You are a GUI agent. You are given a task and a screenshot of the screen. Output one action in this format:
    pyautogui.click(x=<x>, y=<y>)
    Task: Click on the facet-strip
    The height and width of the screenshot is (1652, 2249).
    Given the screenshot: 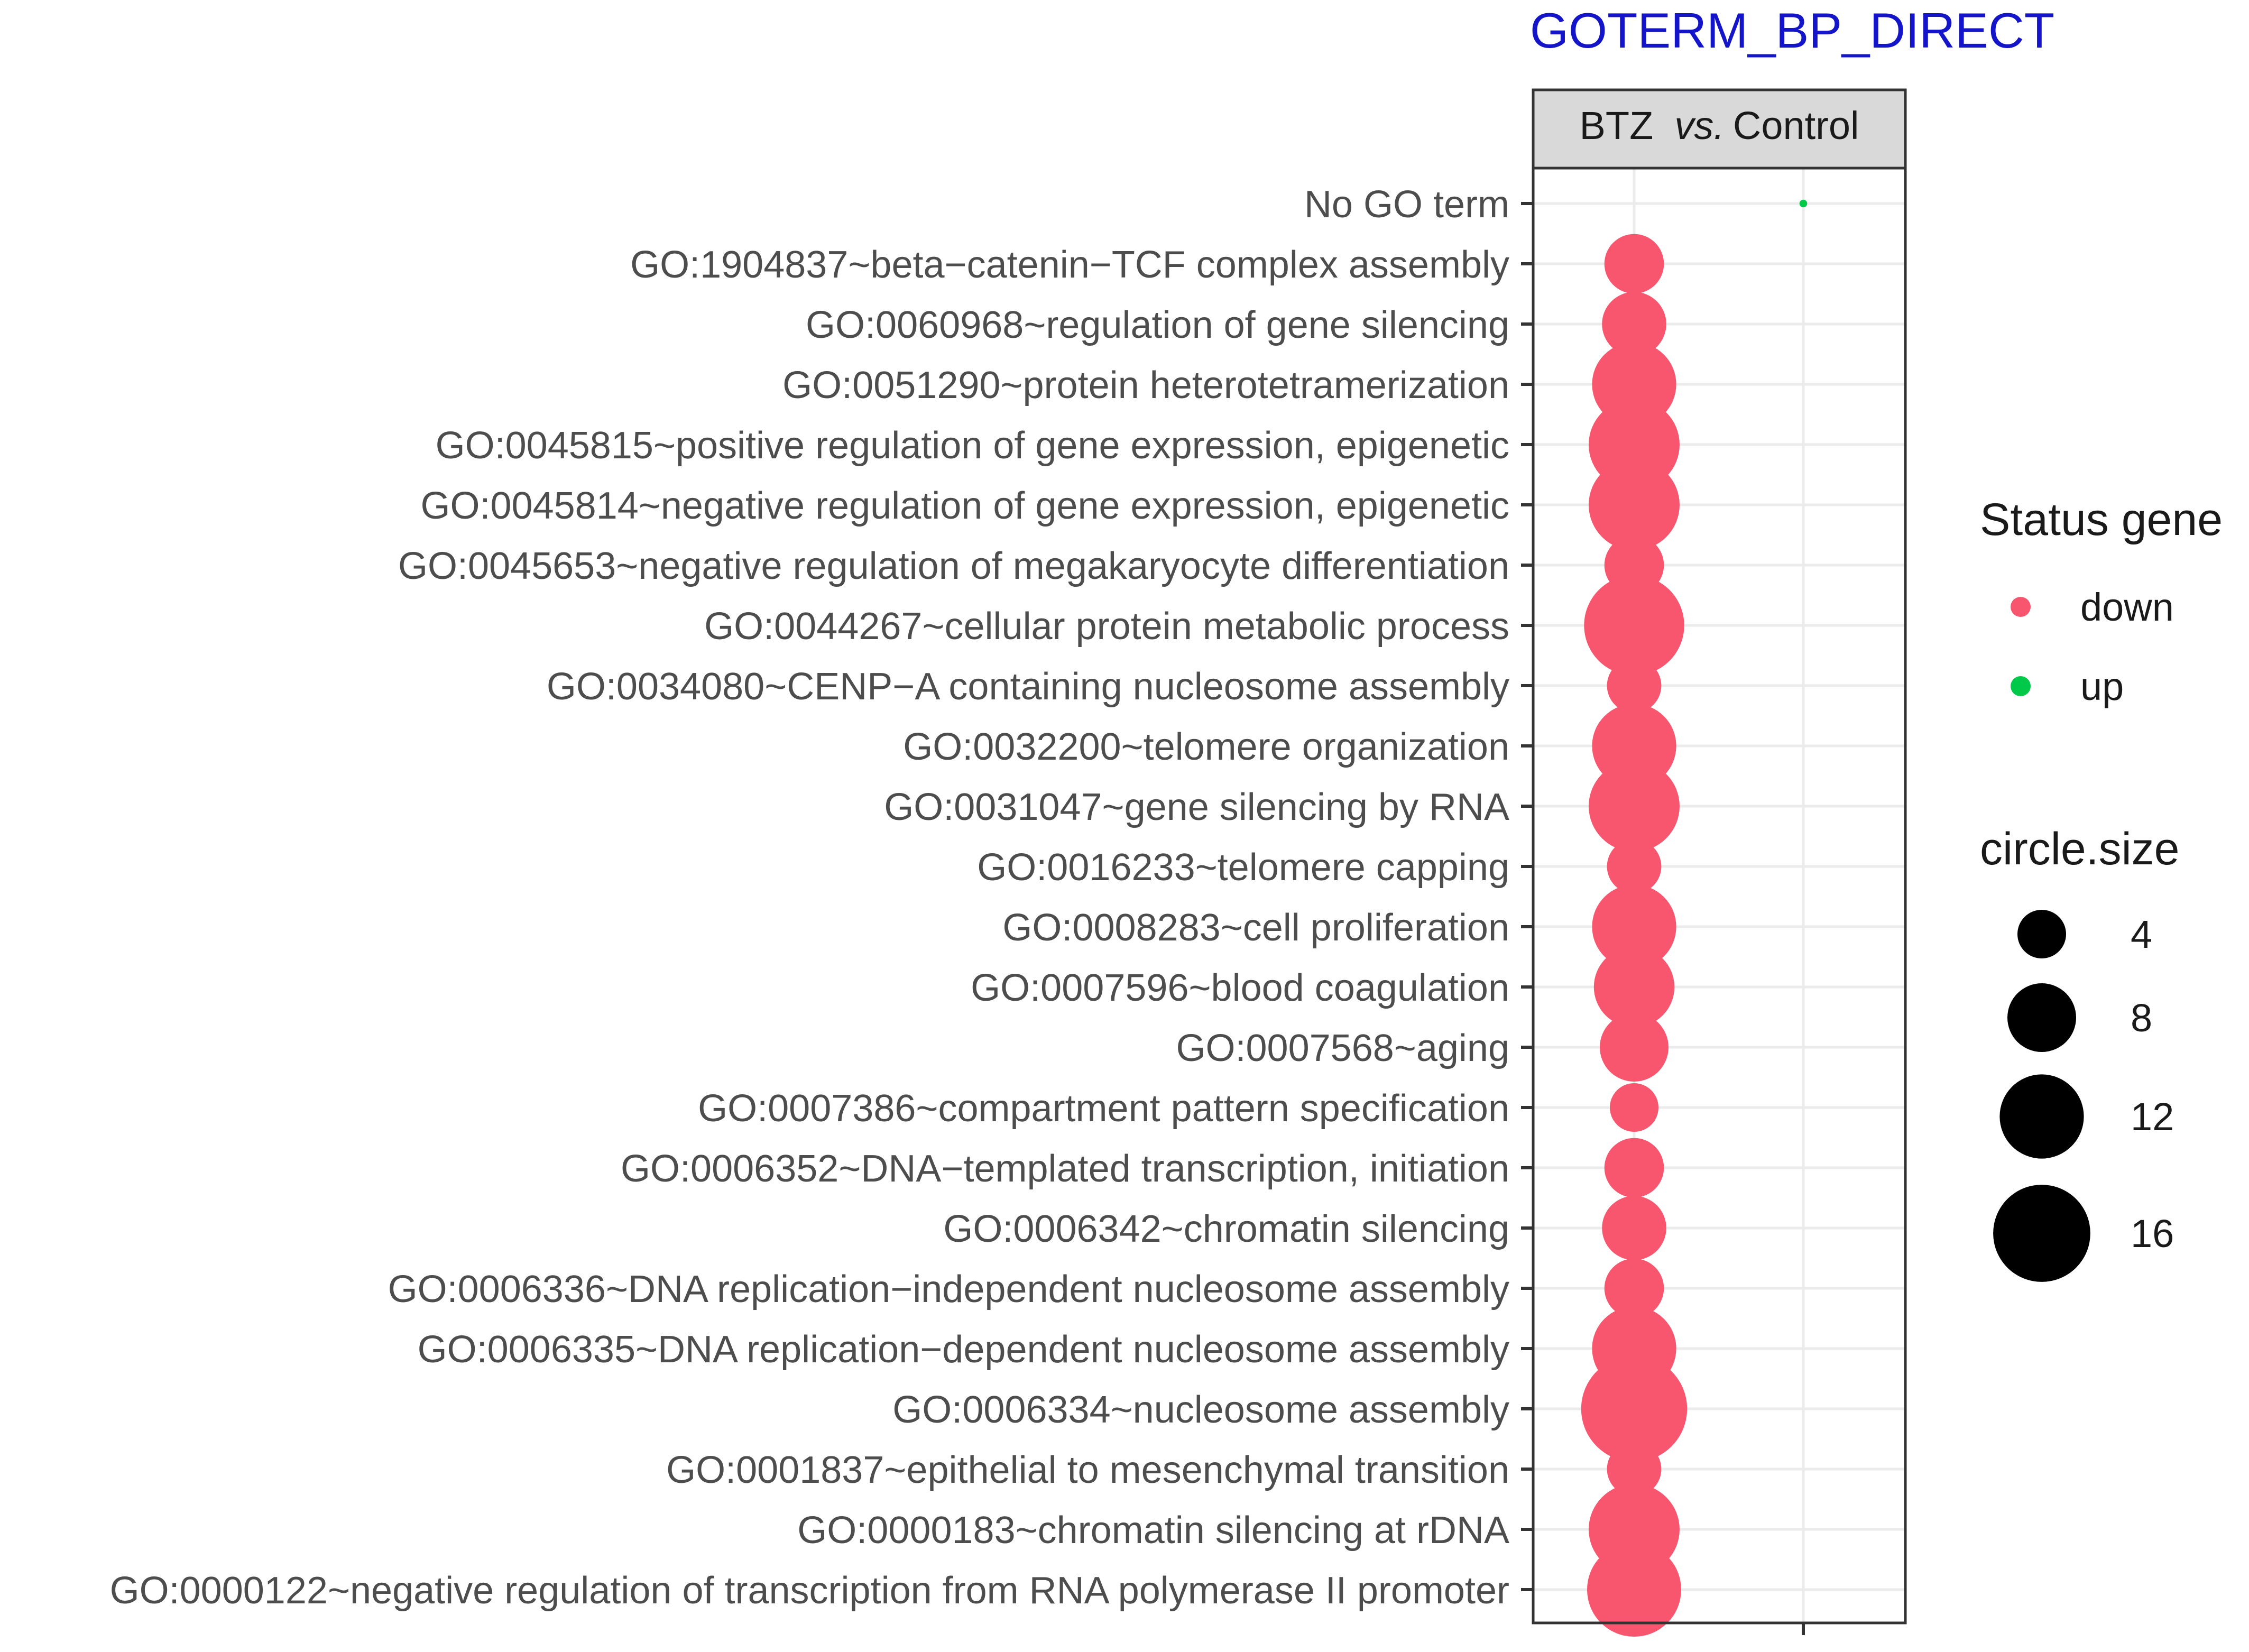 What is the action you would take?
    pyautogui.click(x=1719, y=129)
    